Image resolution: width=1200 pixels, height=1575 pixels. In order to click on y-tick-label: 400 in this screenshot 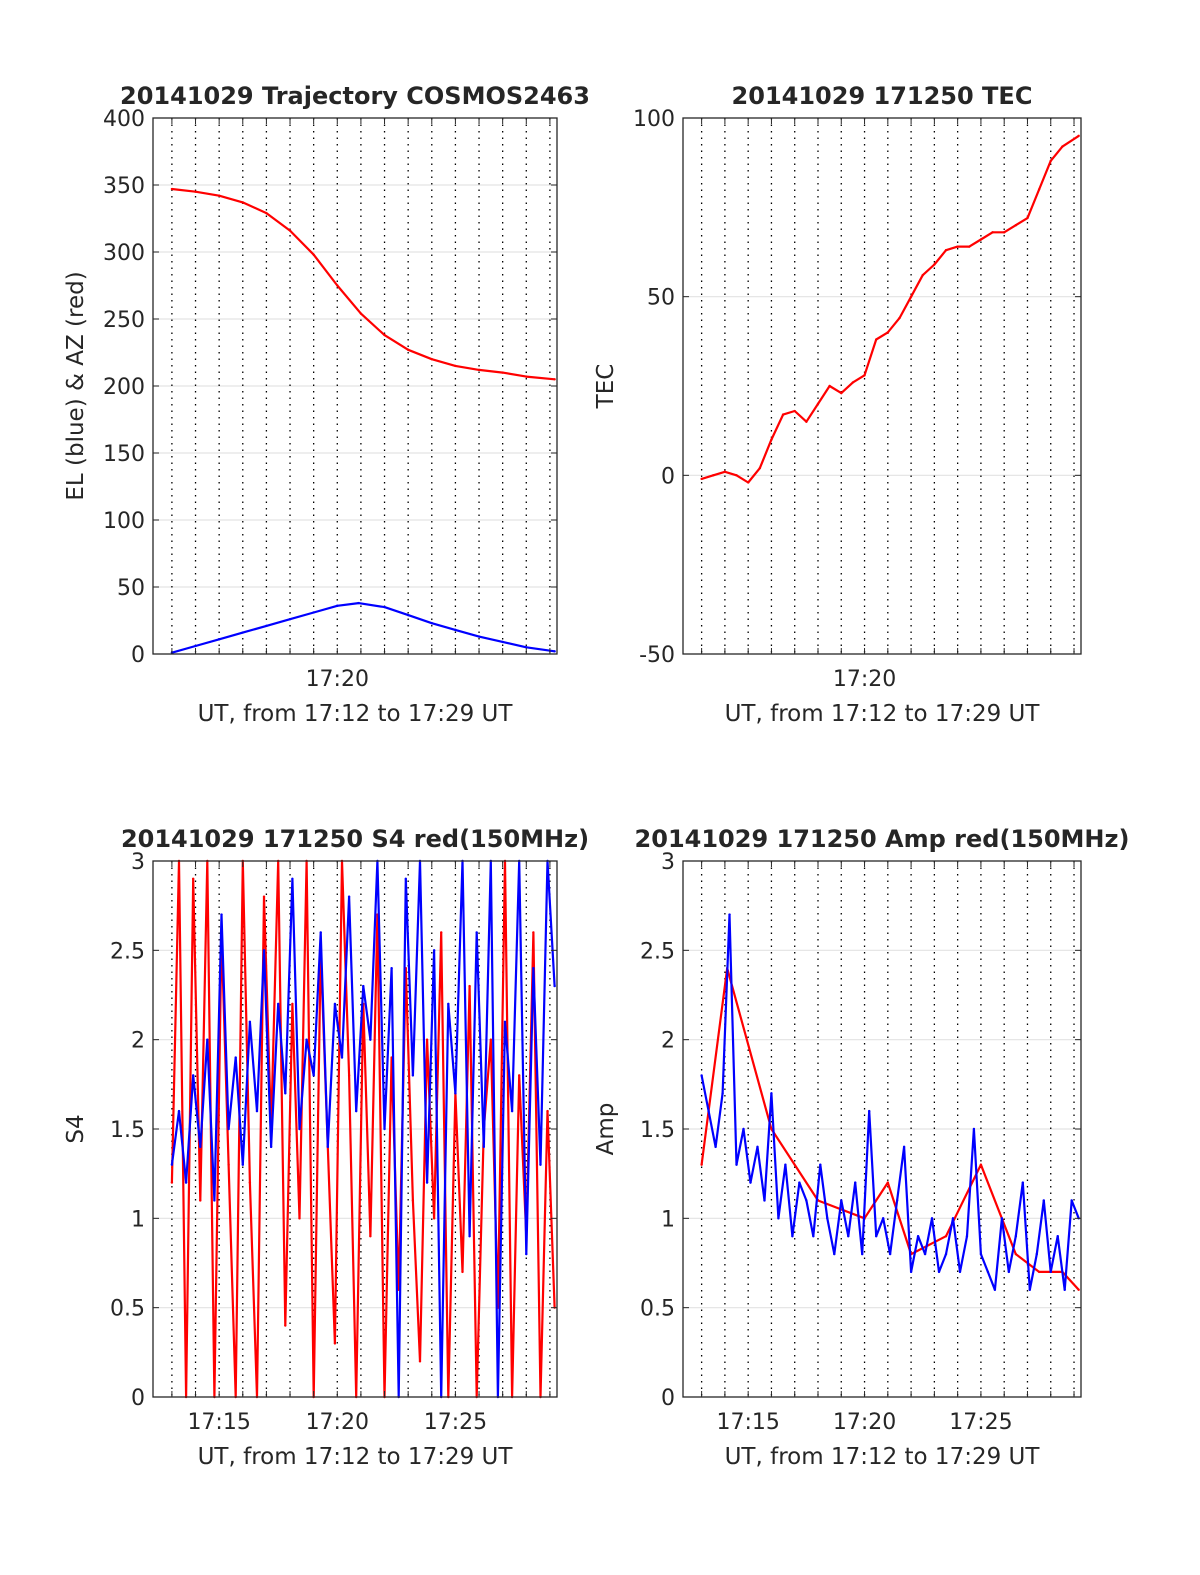, I will do `click(124, 119)`.